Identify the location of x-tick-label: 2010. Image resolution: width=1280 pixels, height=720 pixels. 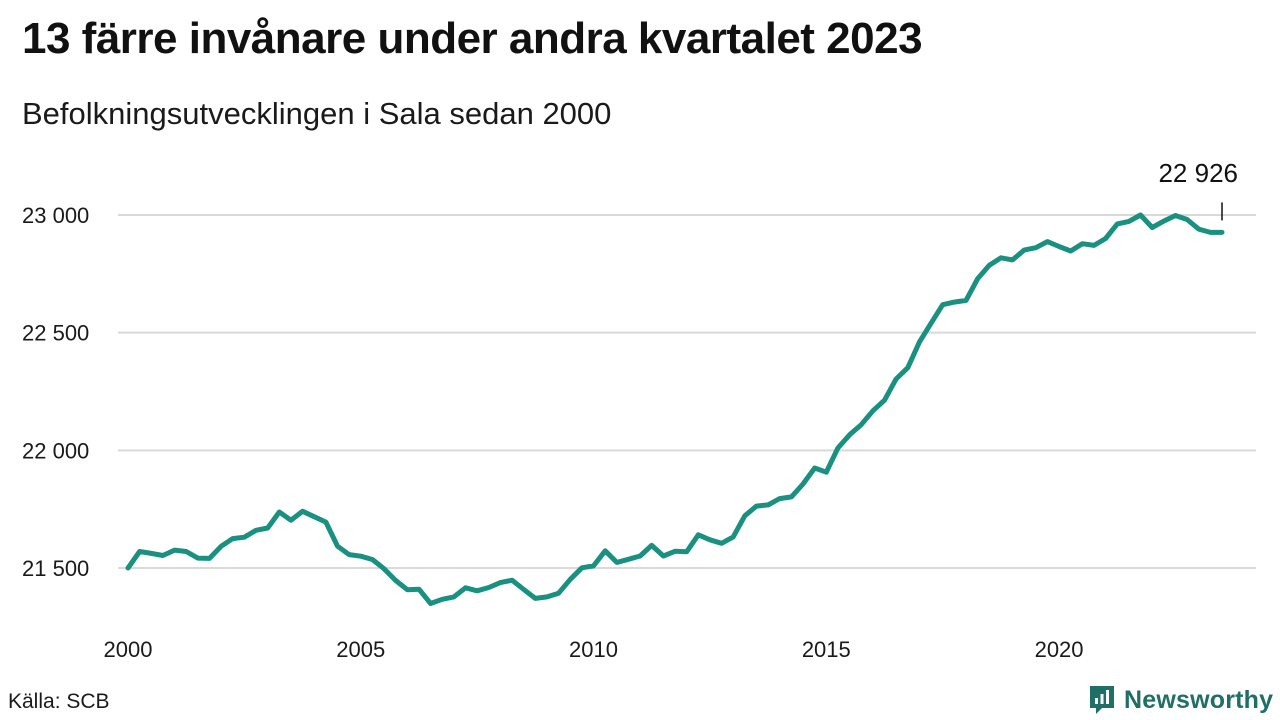
(593, 649).